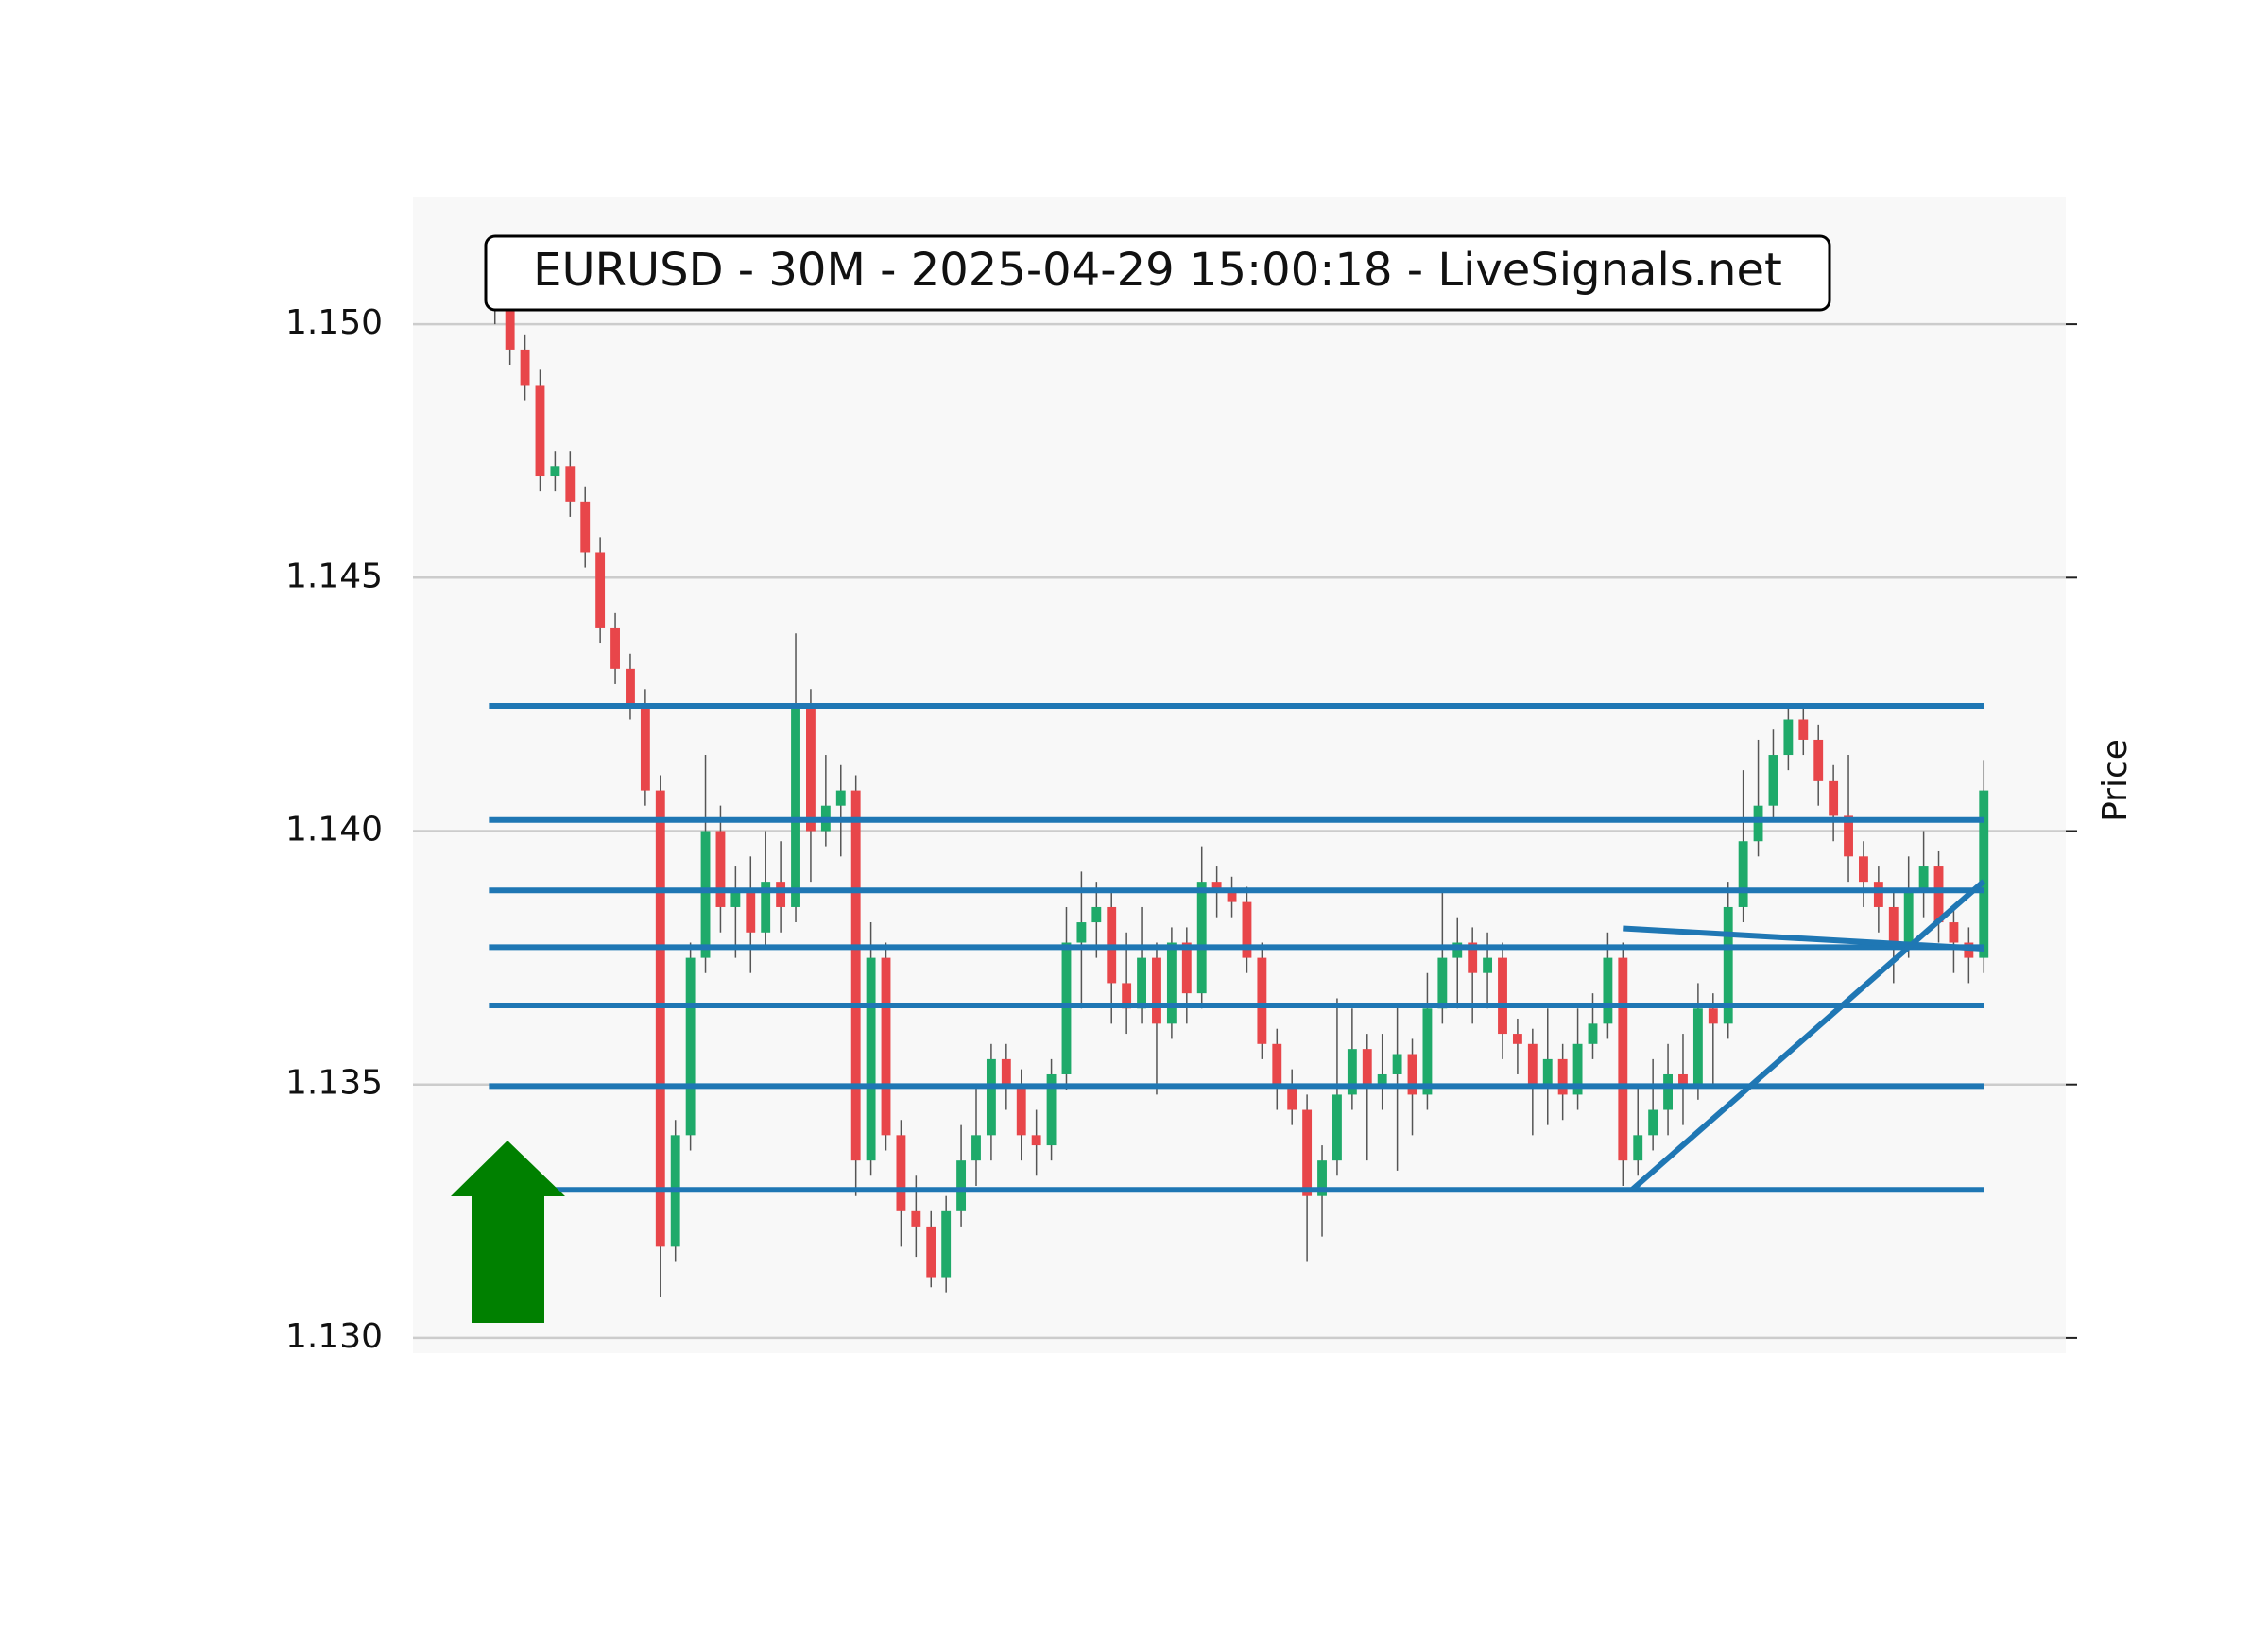 This screenshot has height=1630, width=2268. Describe the element at coordinates (508, 1232) in the screenshot. I see `buy-arrow` at that location.